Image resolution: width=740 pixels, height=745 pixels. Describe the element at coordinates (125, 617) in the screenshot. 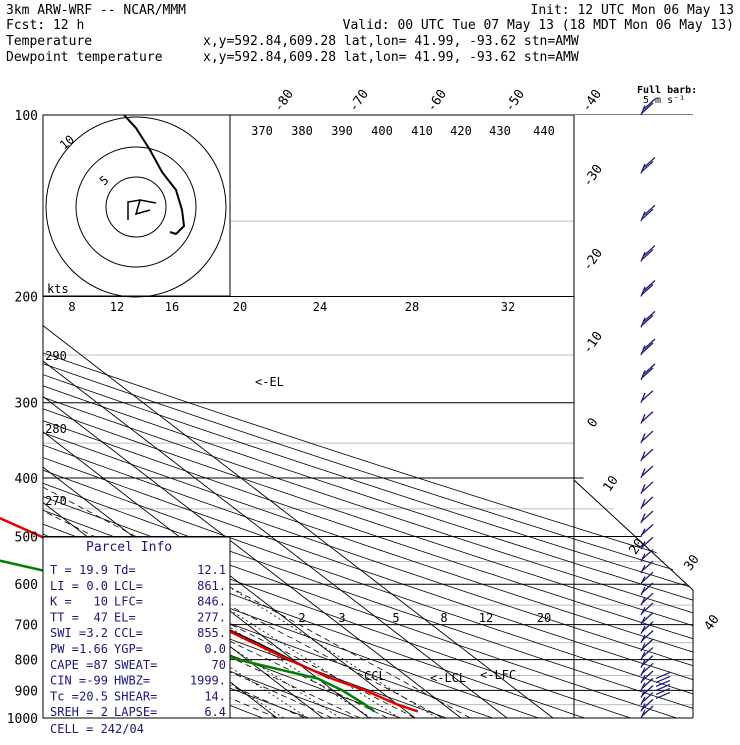

I see `parcel-key: EL=` at that location.